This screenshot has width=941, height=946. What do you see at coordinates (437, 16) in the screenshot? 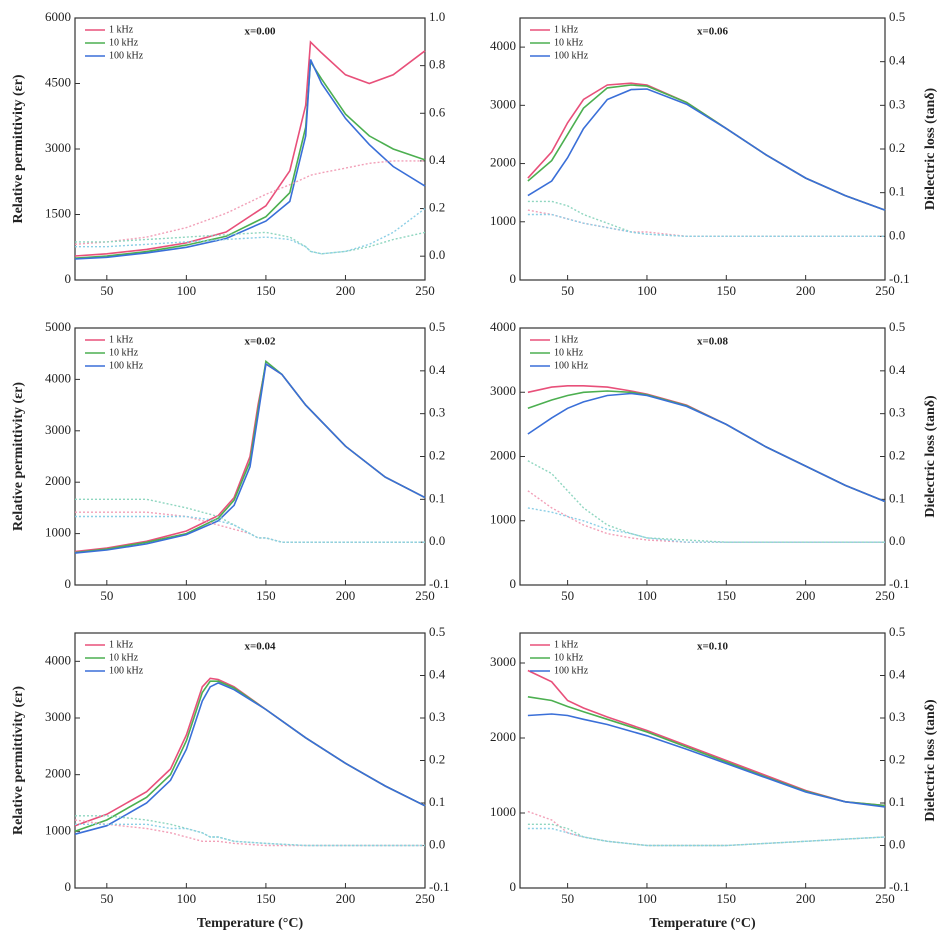
I see `y2-tick-label: 1.0` at bounding box center [437, 16].